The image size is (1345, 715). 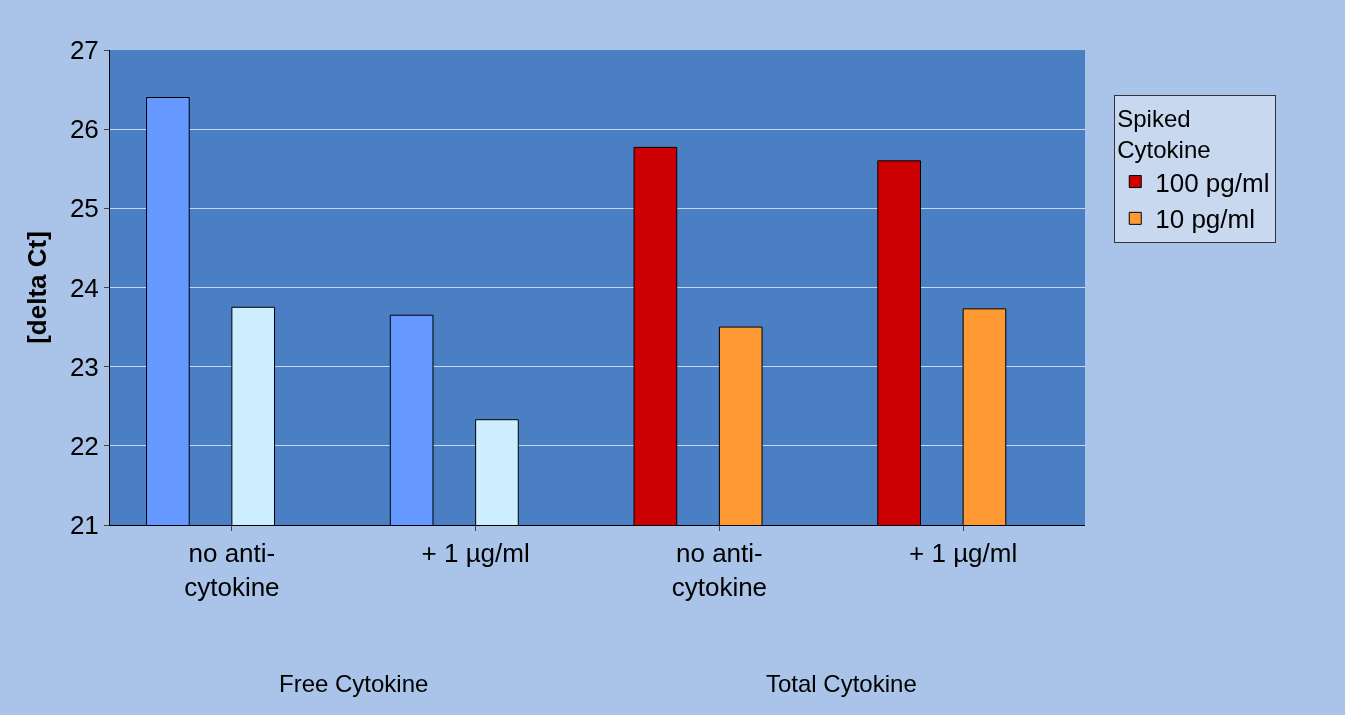 What do you see at coordinates (841, 683) in the screenshot?
I see `text: Total Cytokine` at bounding box center [841, 683].